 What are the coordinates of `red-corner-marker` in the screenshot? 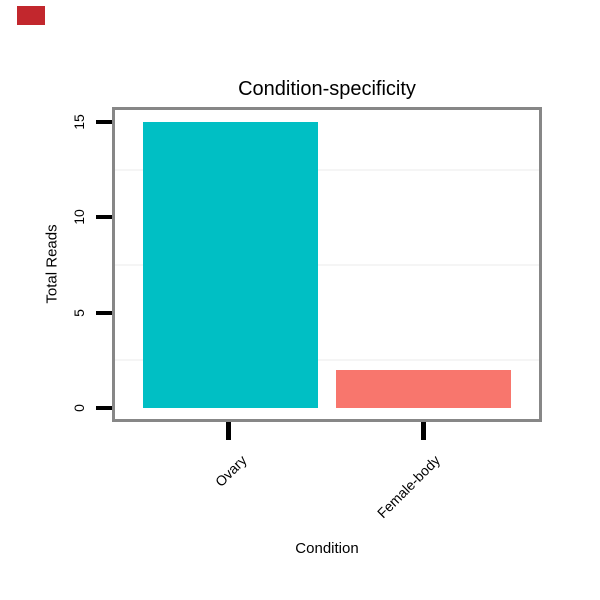 It's located at (31, 15).